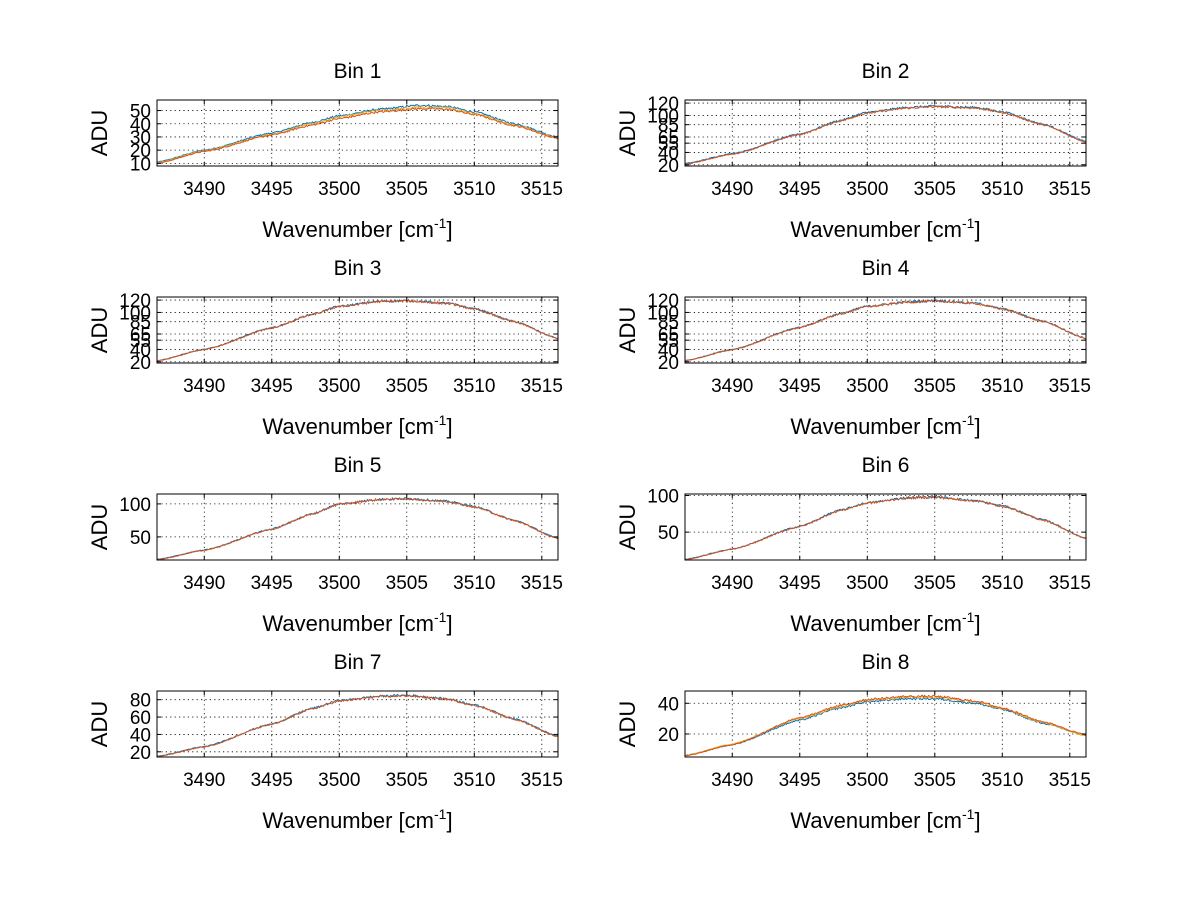 The height and width of the screenshot is (901, 1200). I want to click on y-tick-label: 120, so click(135, 301).